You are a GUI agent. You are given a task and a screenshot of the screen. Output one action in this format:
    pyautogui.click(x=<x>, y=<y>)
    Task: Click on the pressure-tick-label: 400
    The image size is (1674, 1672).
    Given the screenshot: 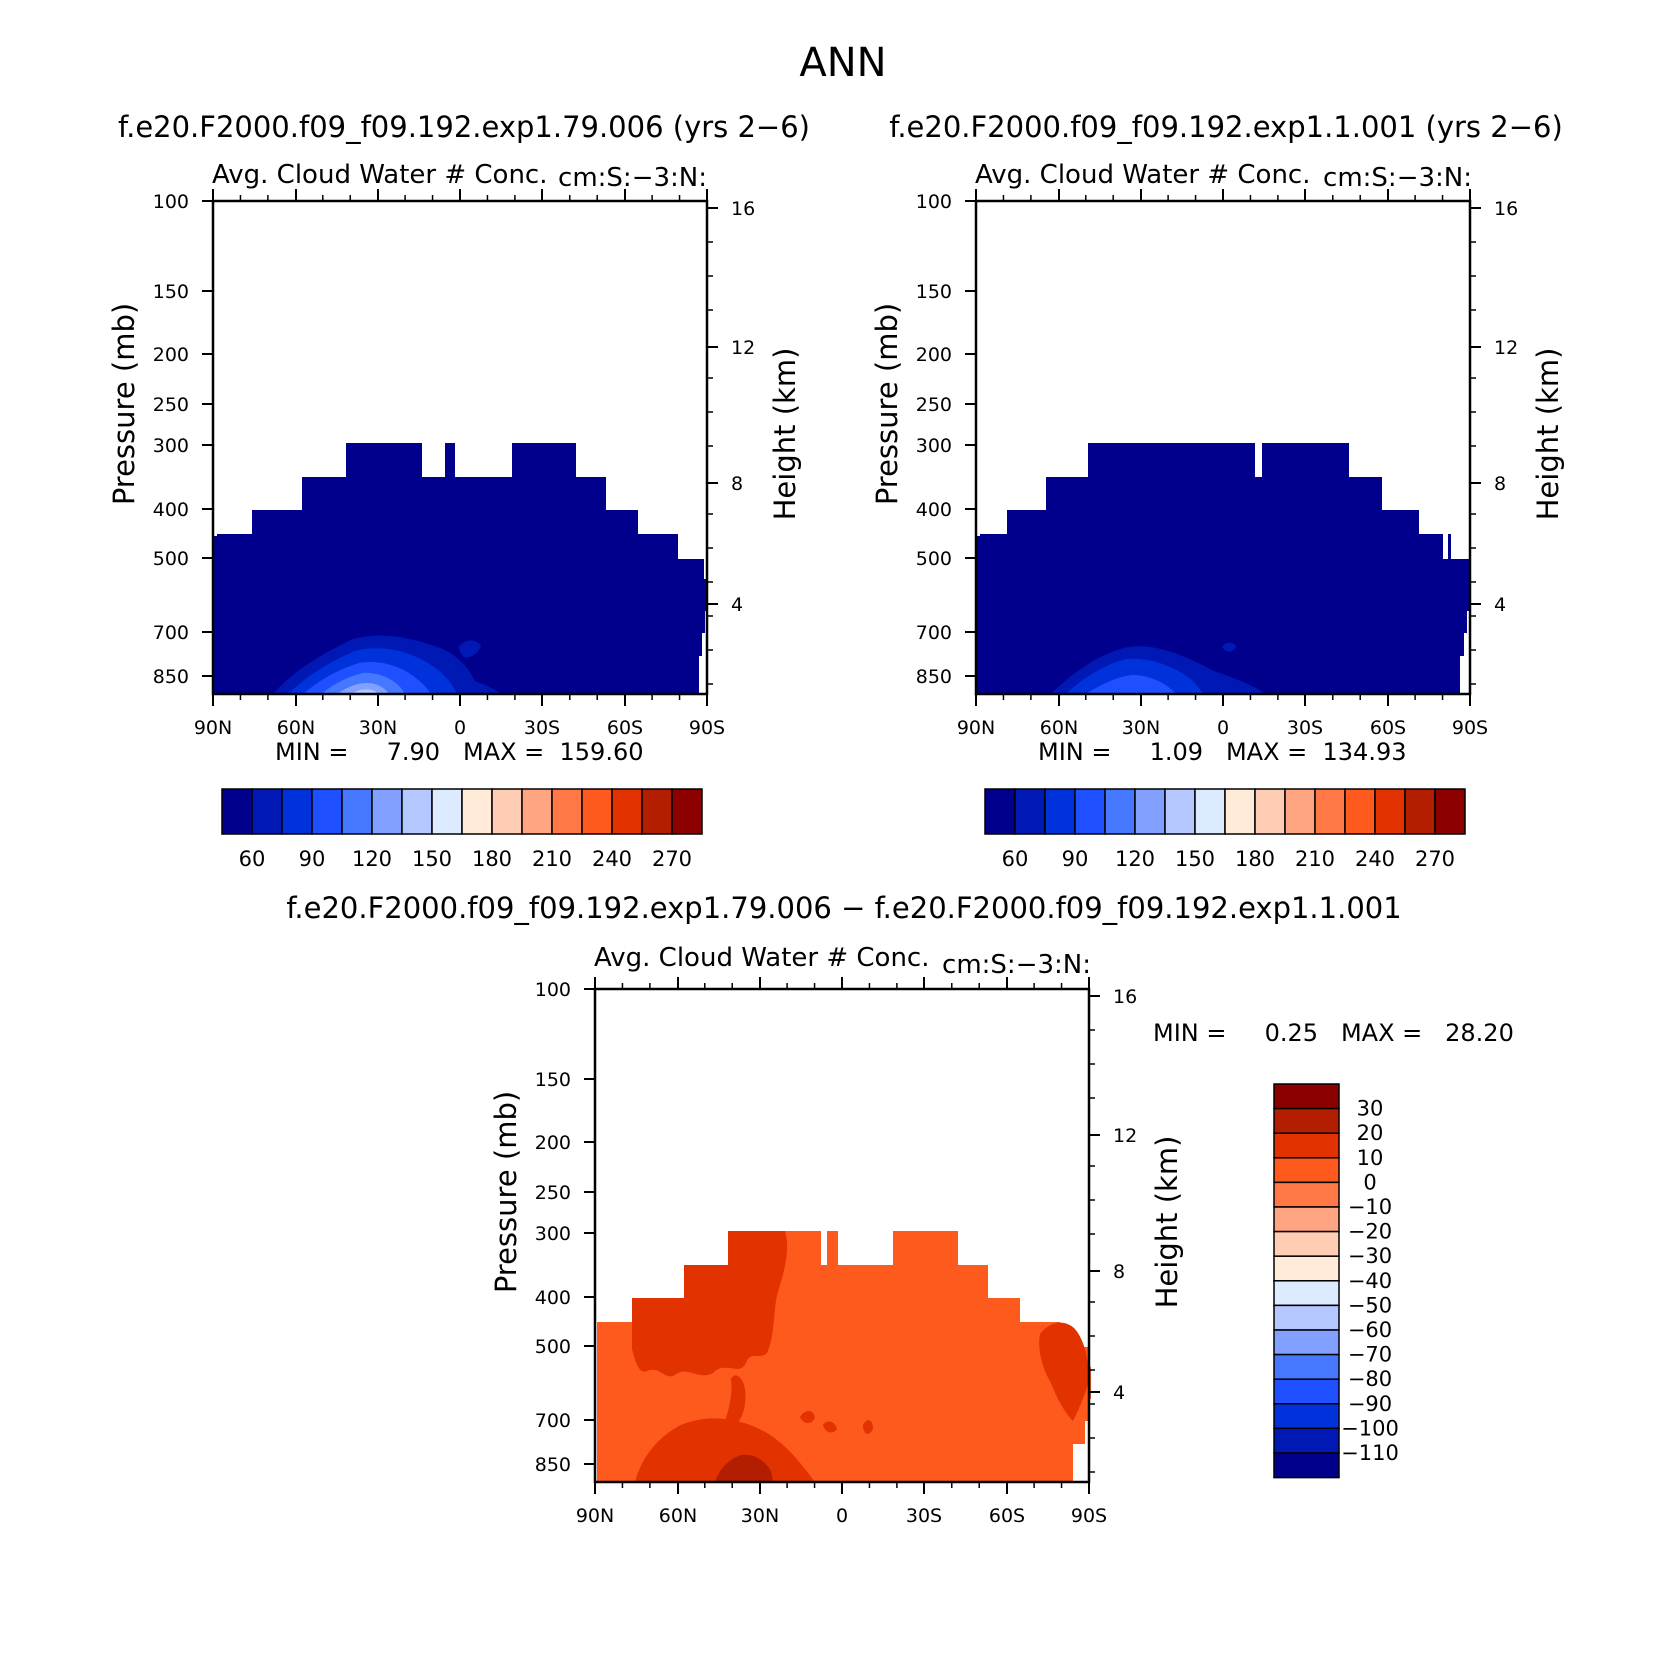 What is the action you would take?
    pyautogui.click(x=934, y=510)
    